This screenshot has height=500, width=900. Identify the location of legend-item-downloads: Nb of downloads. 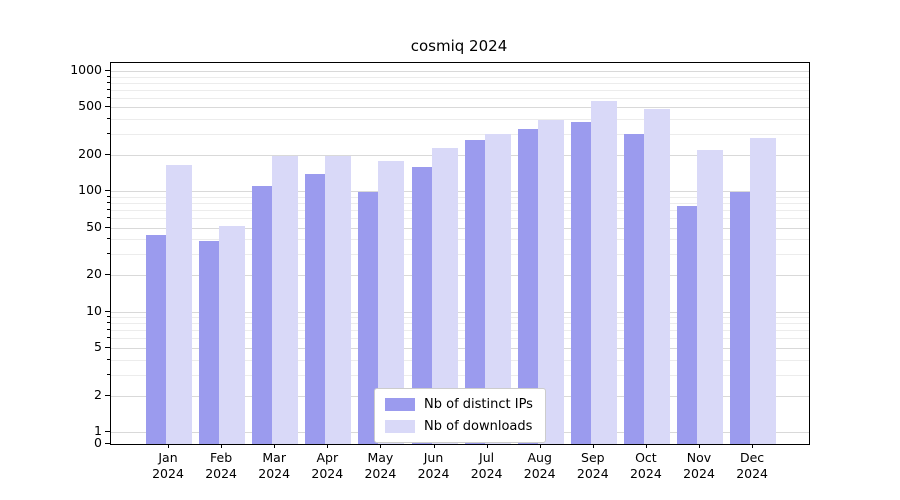
(459, 426).